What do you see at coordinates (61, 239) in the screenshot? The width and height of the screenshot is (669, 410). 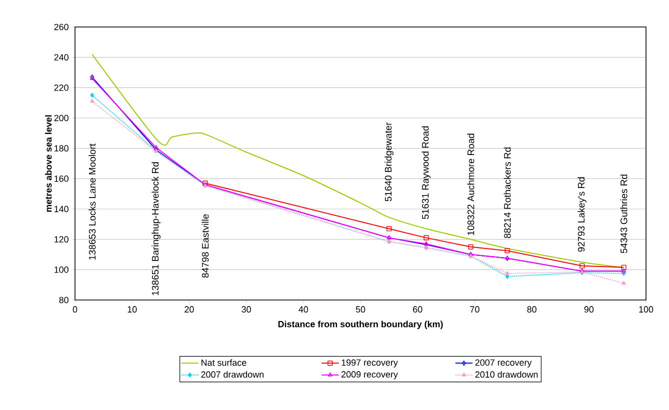 I see `y-tick-label: 120` at bounding box center [61, 239].